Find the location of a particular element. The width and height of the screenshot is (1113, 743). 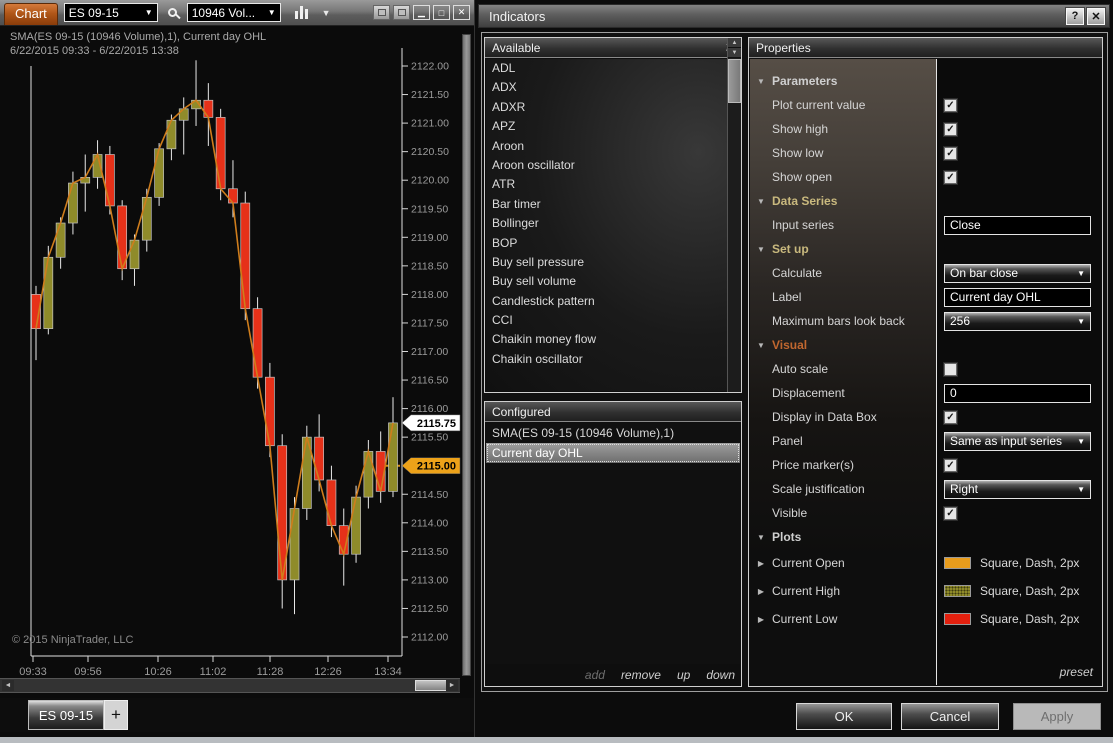

dialog-titlebar: Indicators ? ✕ is located at coordinates (794, 16).